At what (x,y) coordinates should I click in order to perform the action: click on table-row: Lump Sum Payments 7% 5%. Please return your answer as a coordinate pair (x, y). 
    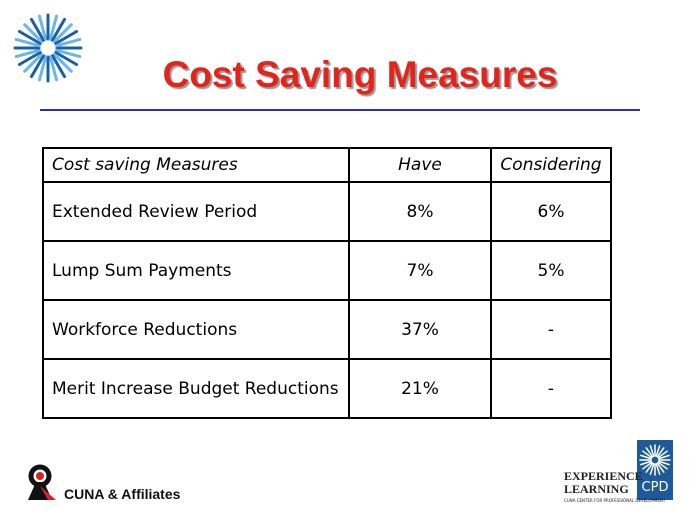
    Looking at the image, I should click on (327, 270).